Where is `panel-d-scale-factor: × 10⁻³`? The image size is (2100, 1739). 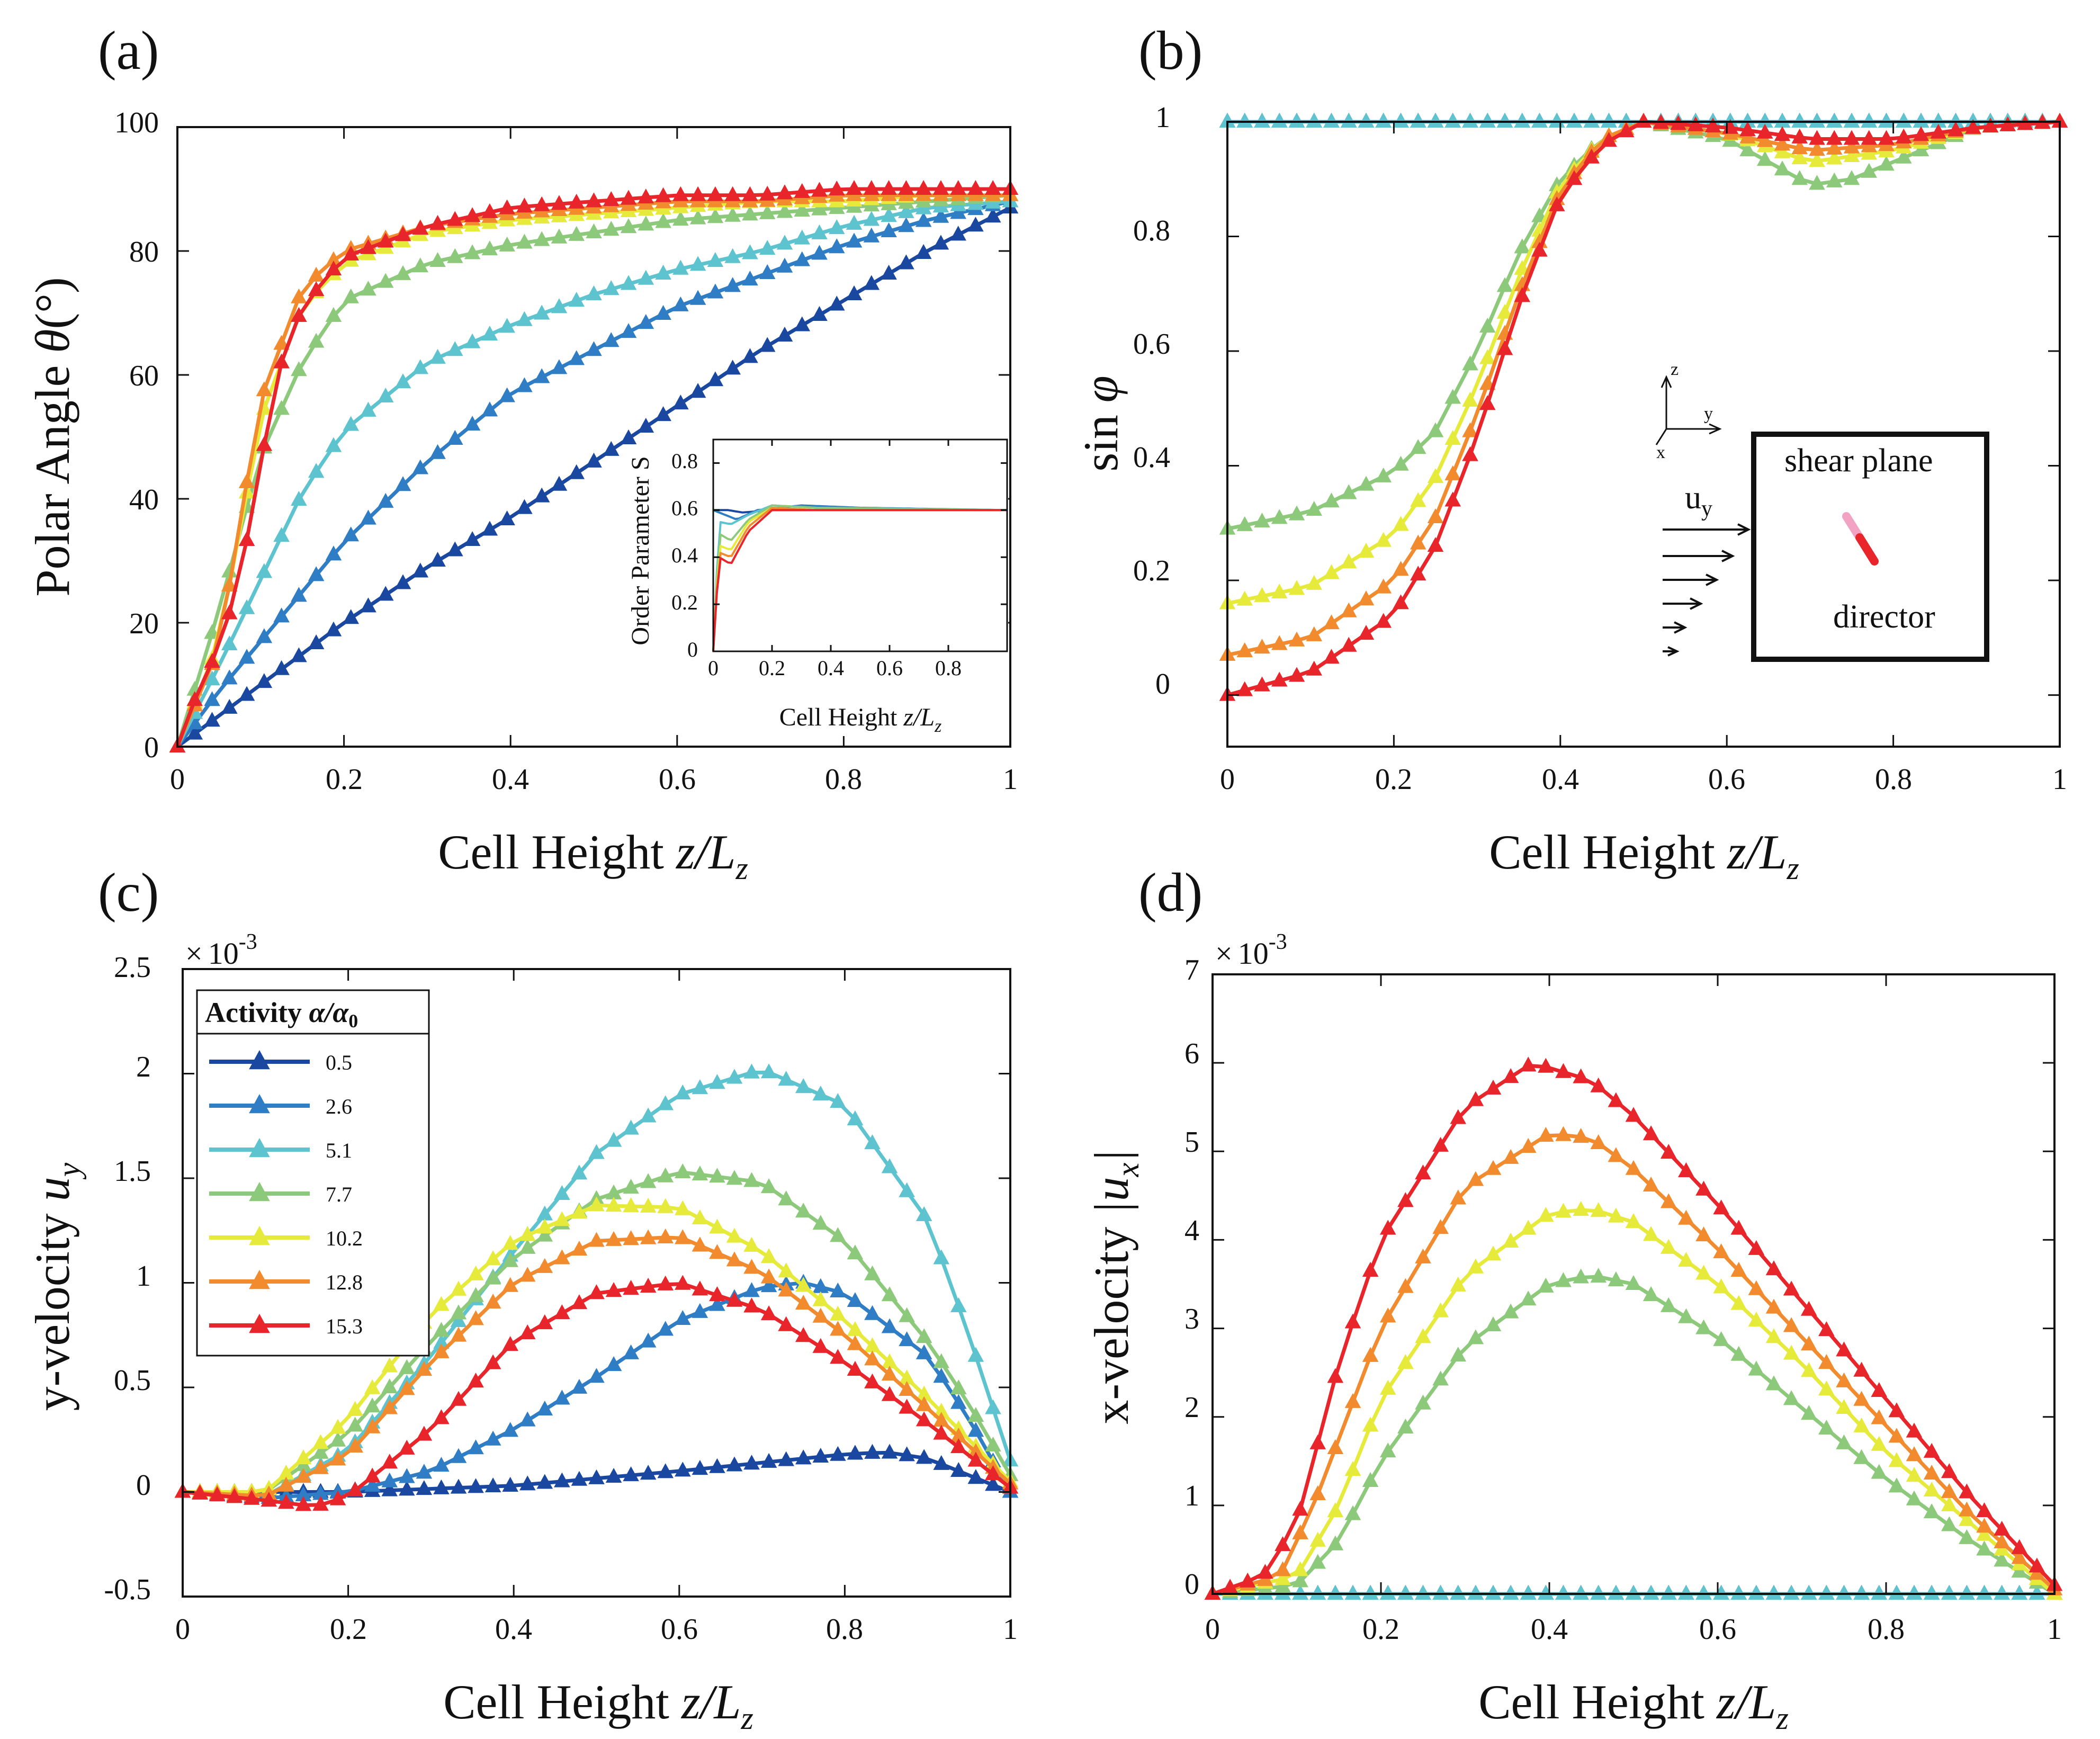 panel-d-scale-factor: × 10⁻³ is located at coordinates (1251, 950).